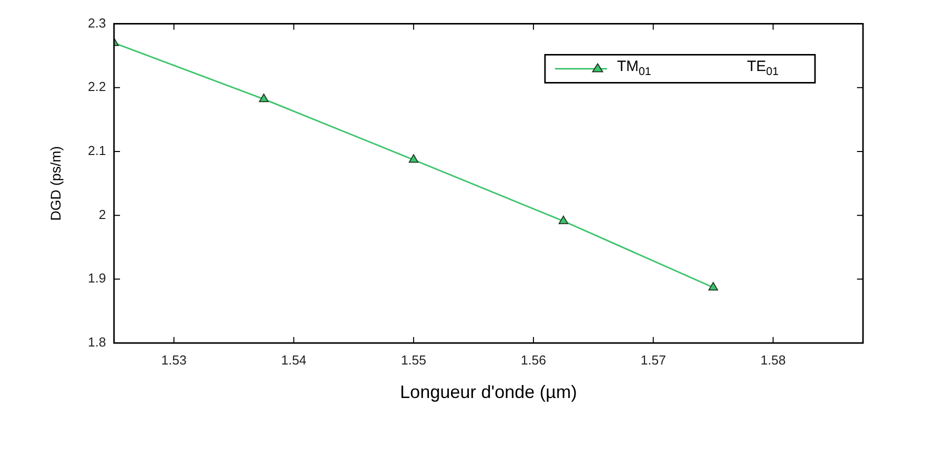 This screenshot has width=926, height=461. What do you see at coordinates (55, 183) in the screenshot?
I see `y-axis-title: DGD (ps/m)` at bounding box center [55, 183].